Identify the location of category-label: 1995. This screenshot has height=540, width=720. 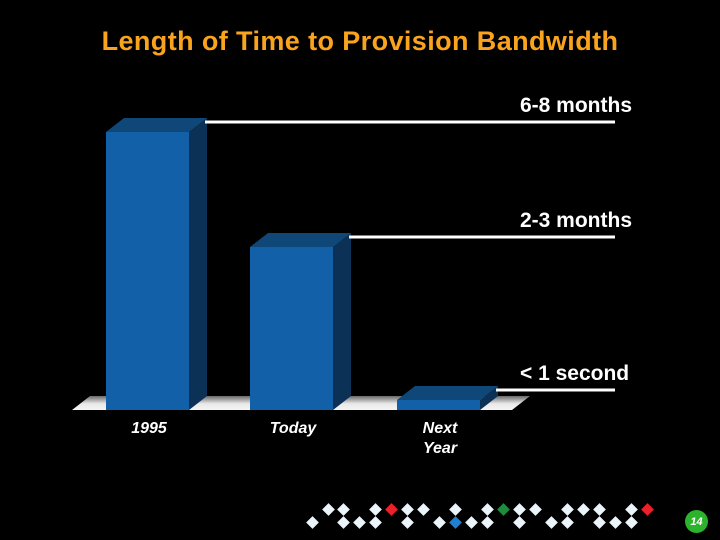
(149, 428).